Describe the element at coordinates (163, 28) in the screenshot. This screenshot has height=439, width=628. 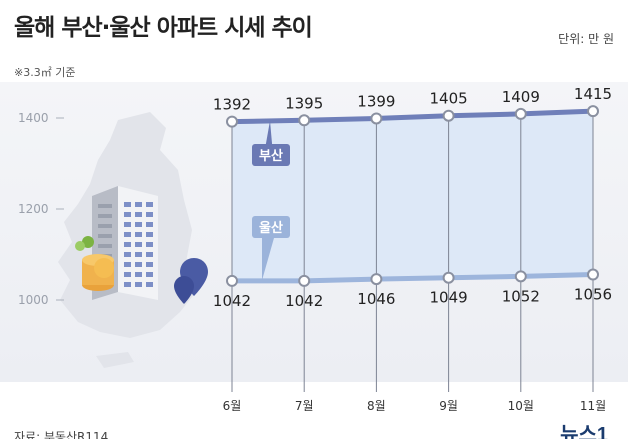
I see `page-title: 올해 부산·울산 아파트 시세 추이` at that location.